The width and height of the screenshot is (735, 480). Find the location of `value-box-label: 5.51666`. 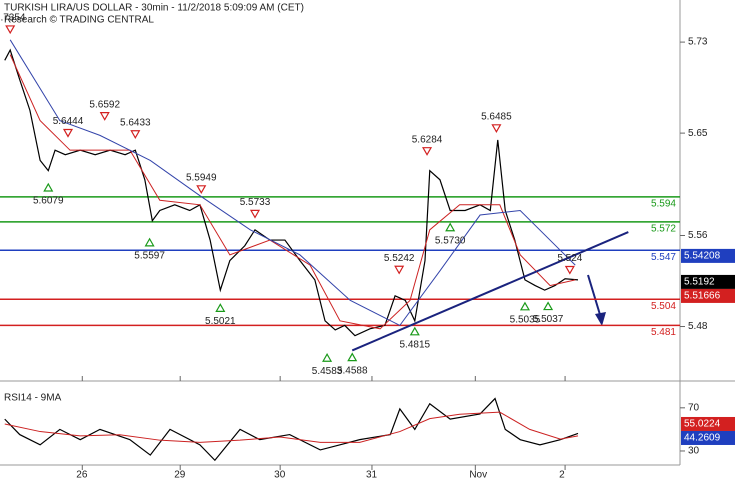

value-box-label: 5.51666 is located at coordinates (702, 296).